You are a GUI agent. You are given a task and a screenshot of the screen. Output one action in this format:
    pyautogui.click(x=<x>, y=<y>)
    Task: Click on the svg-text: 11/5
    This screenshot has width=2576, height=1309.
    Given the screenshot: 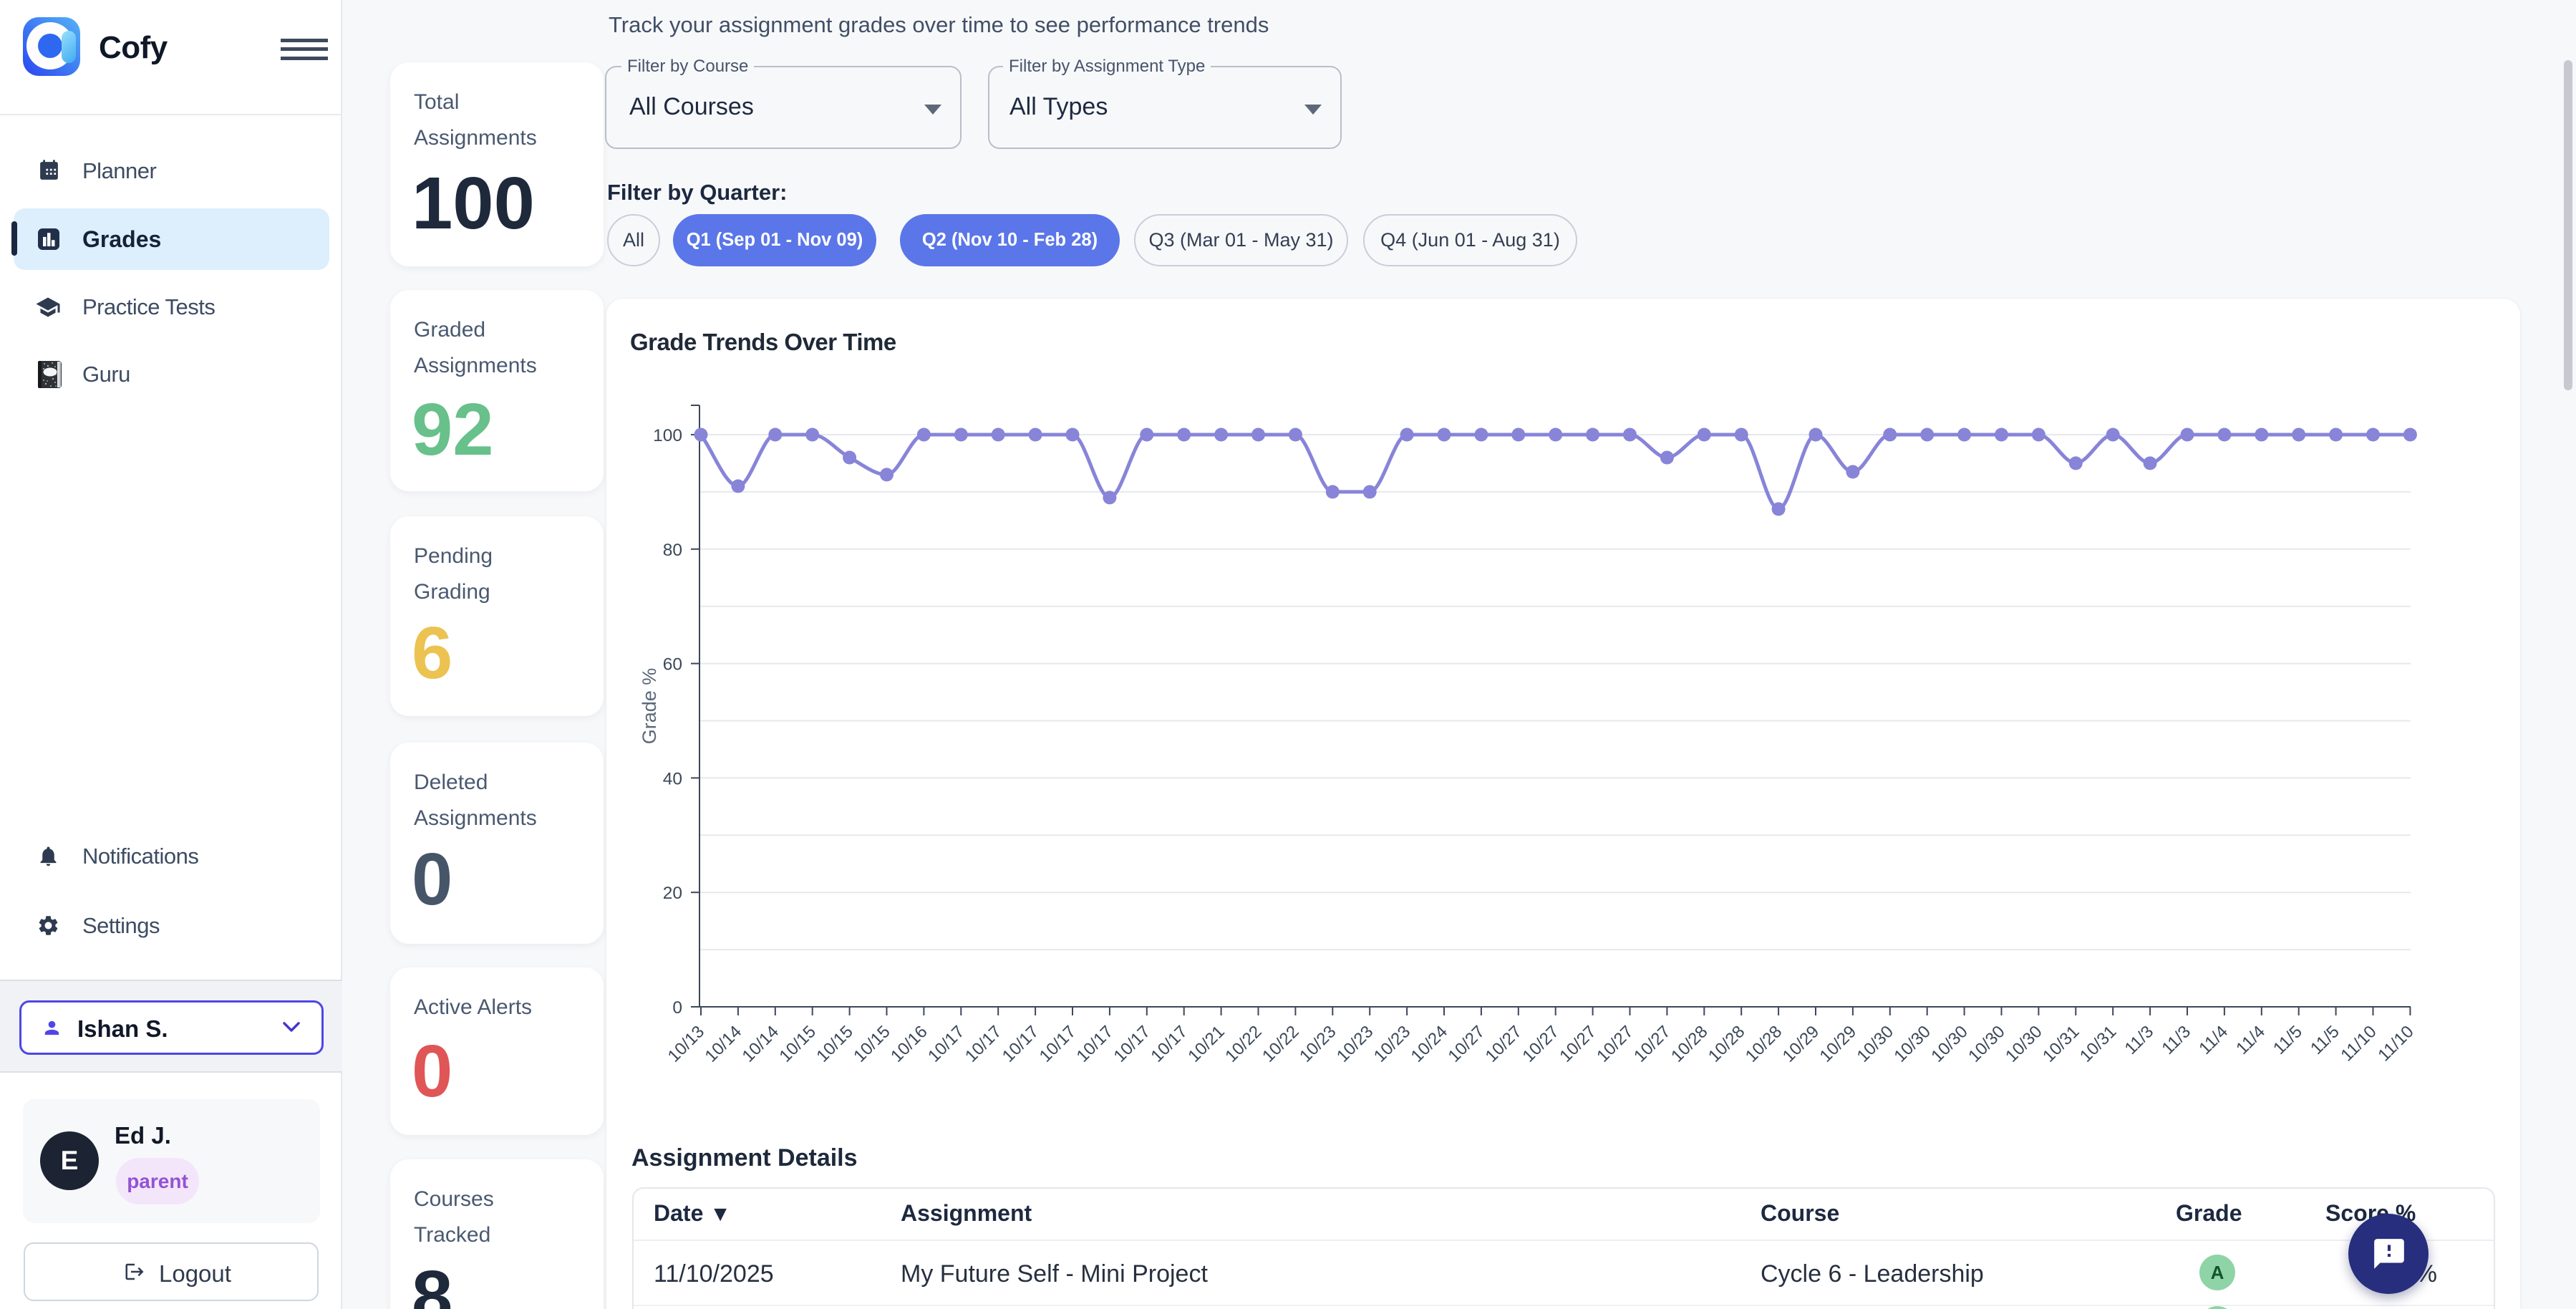 What is the action you would take?
    pyautogui.click(x=2288, y=1040)
    